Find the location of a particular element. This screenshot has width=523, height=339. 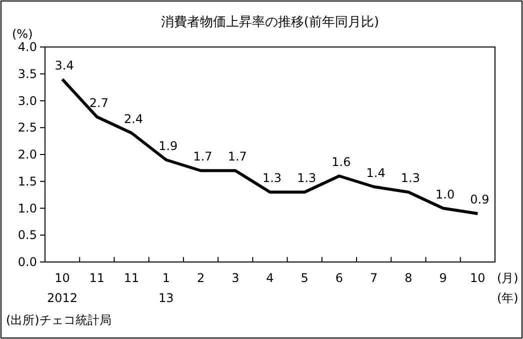

xtick: 1 is located at coordinates (166, 278).